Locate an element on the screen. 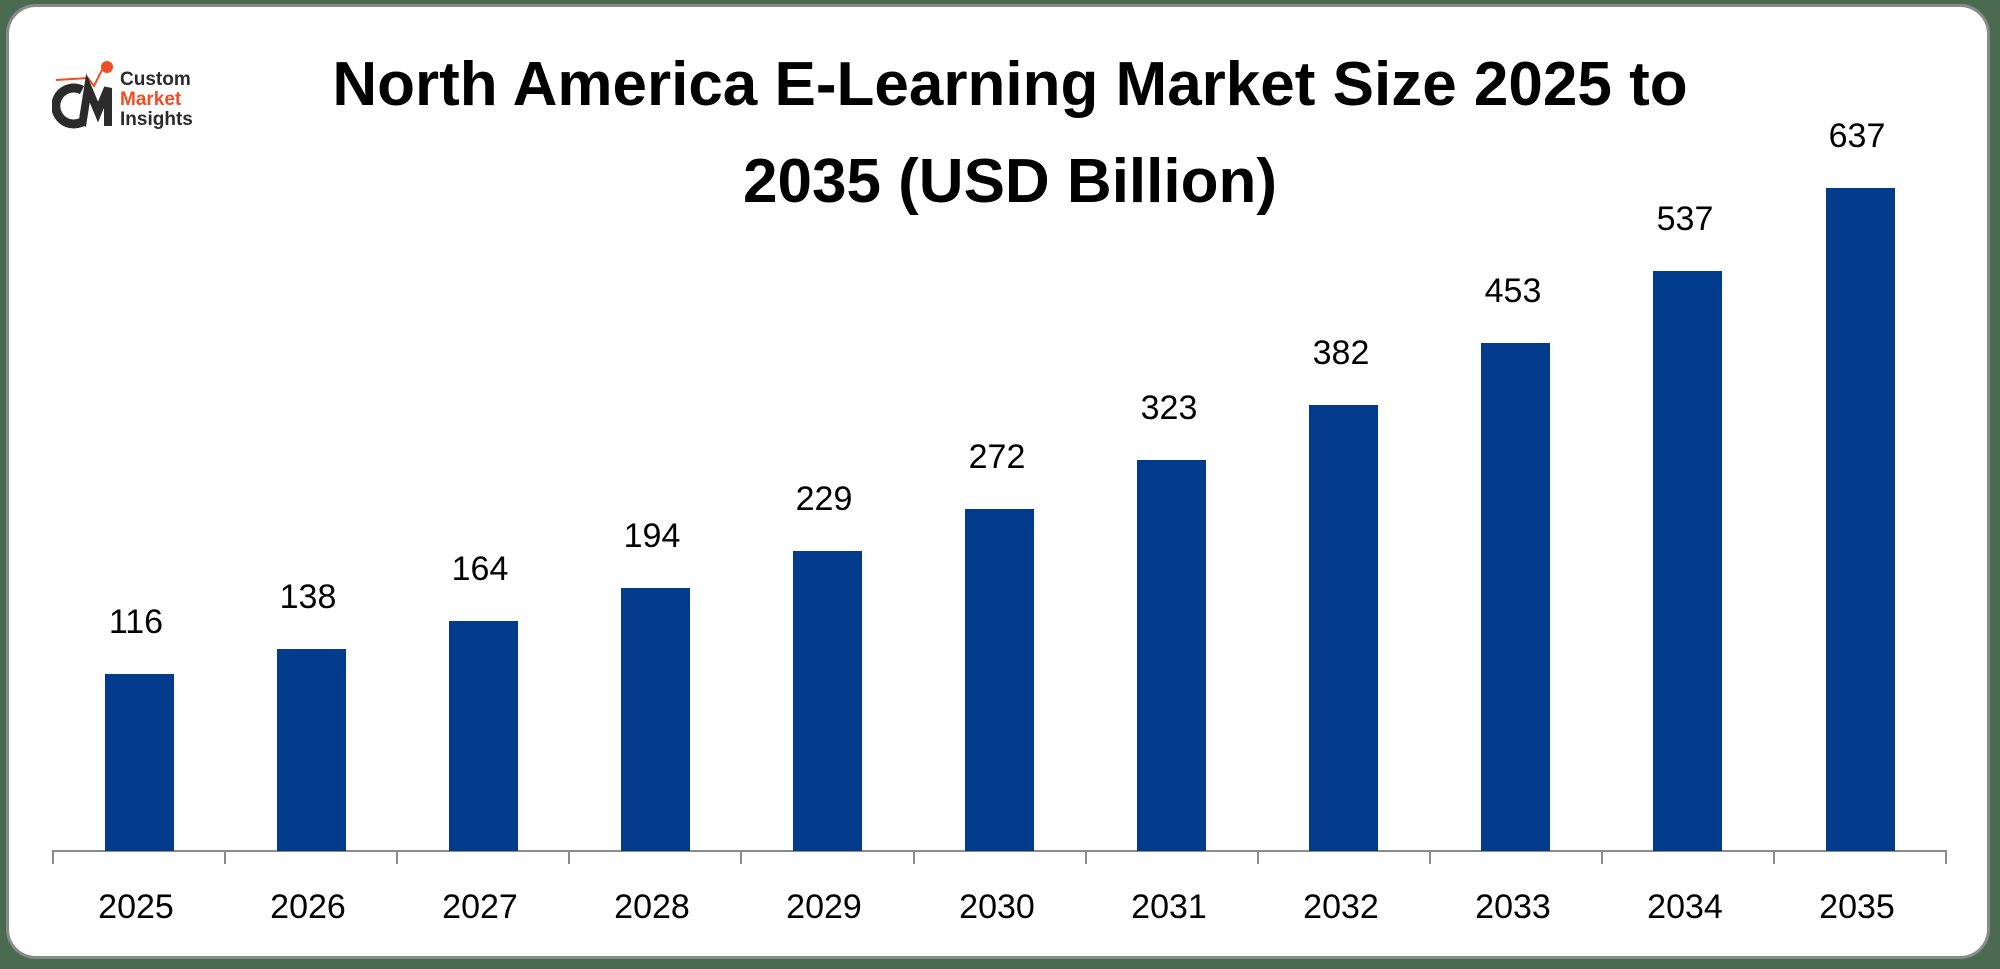 The width and height of the screenshot is (2000, 969). x-tick-label-2032: 2032 is located at coordinates (1341, 907).